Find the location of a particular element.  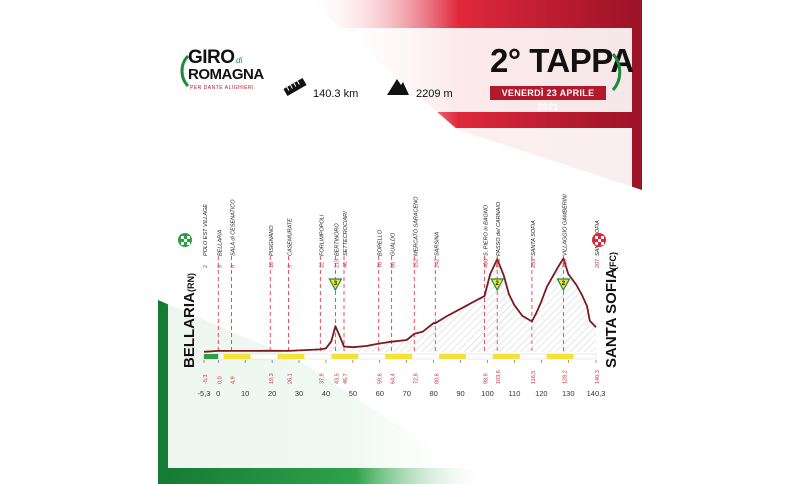

profile-area is located at coordinates (400, 305).